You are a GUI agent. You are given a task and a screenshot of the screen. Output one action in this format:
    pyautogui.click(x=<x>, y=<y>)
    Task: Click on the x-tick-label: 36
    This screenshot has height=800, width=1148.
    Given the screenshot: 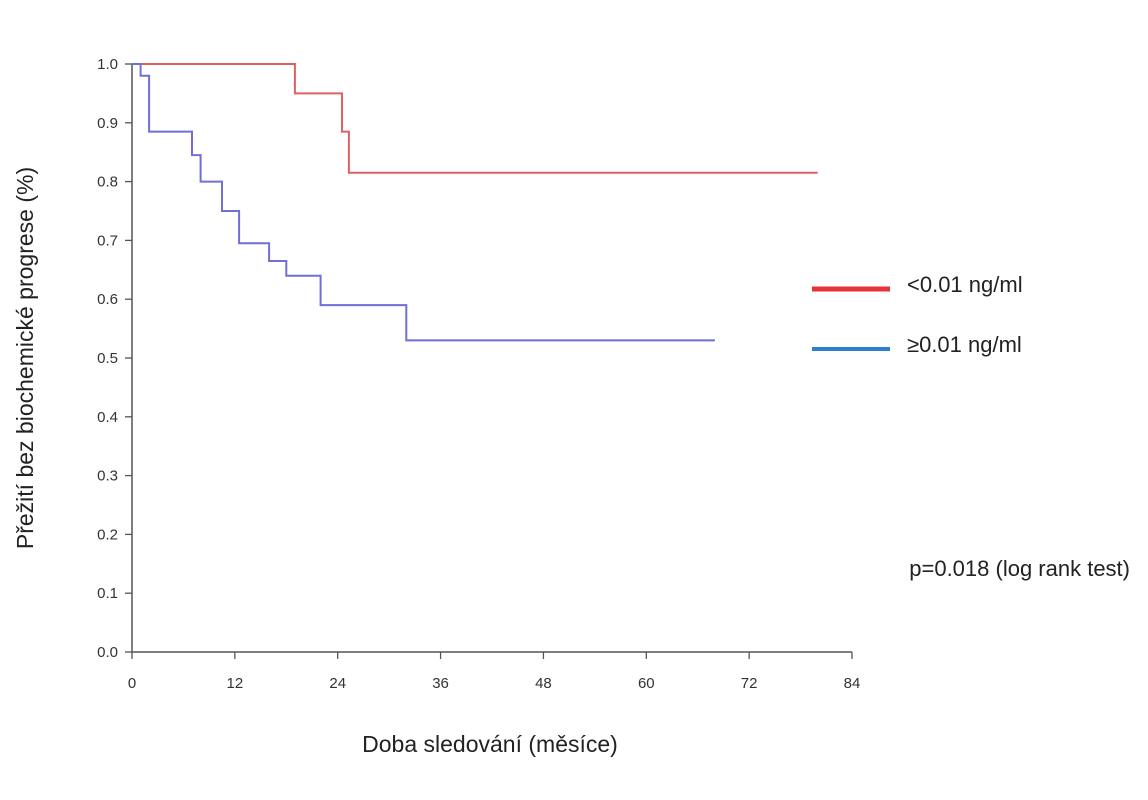 What is the action you would take?
    pyautogui.click(x=440, y=683)
    